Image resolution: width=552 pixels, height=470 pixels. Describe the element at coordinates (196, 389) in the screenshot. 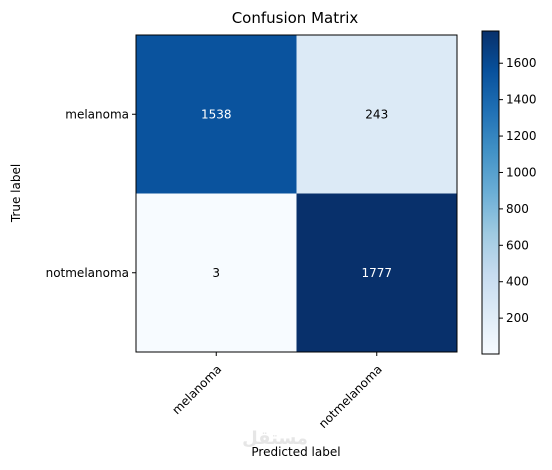

I see `x-tick-label: melanoma` at that location.